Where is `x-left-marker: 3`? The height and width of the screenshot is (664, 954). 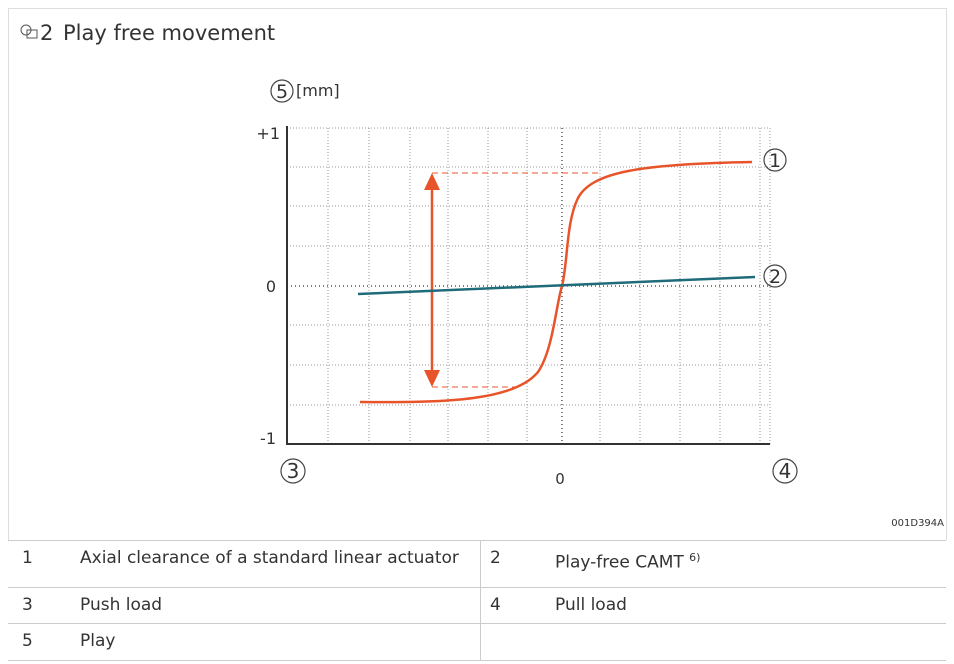 x-left-marker: 3 is located at coordinates (293, 471).